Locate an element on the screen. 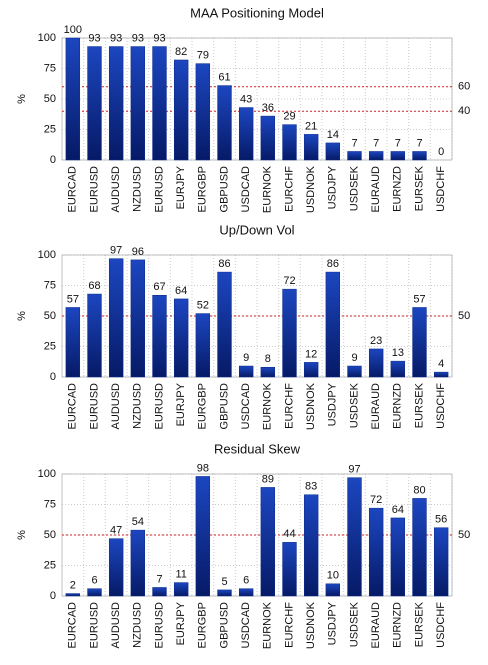 The image size is (488, 665). value-label: 79 is located at coordinates (203, 56).